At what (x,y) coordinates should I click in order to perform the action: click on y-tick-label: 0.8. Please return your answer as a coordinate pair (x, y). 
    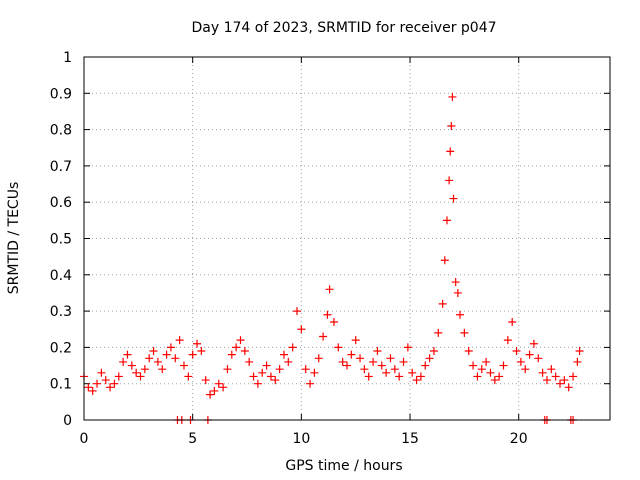
    Looking at the image, I should click on (61, 131).